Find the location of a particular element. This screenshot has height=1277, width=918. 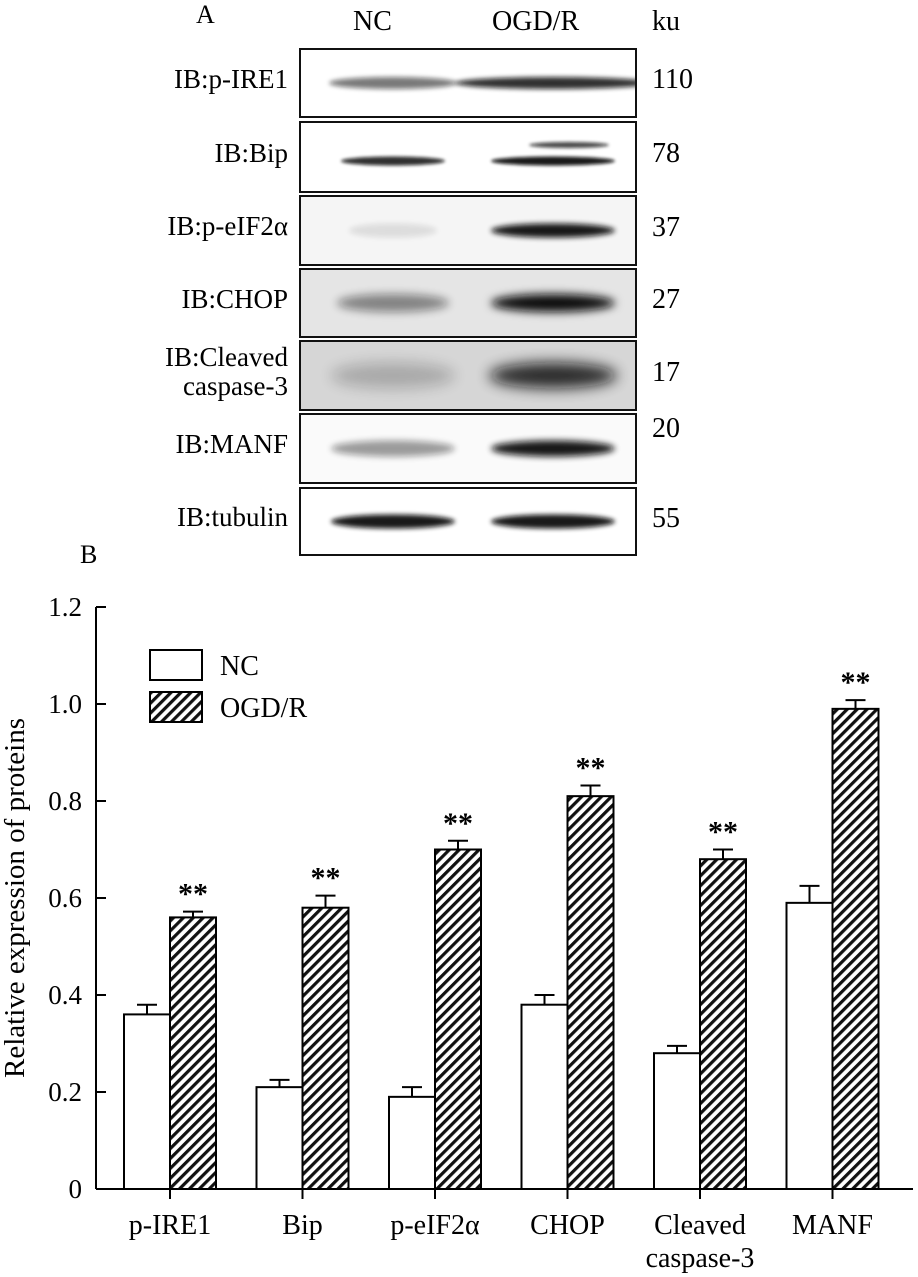

blot-label: IB:CHOP is located at coordinates (234, 298).